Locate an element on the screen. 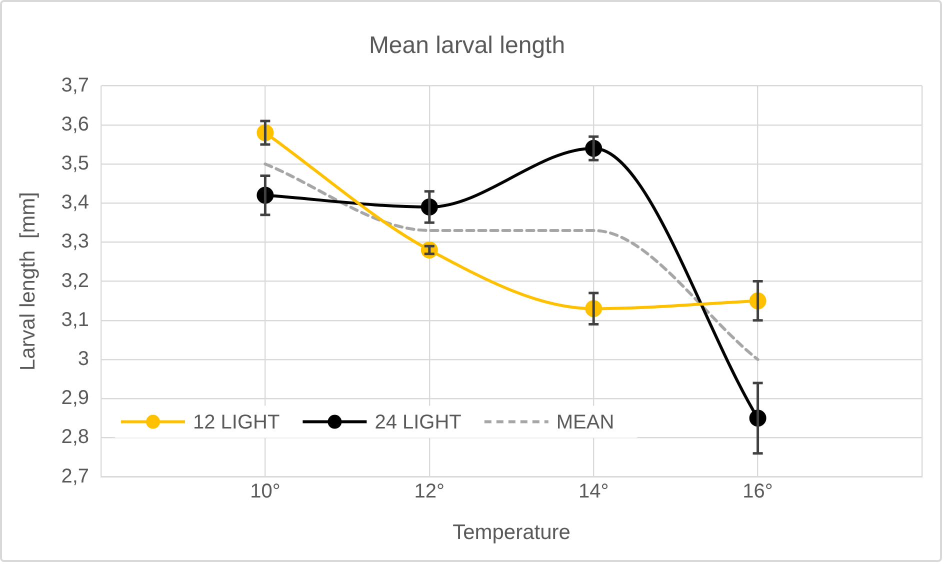 This screenshot has height=567, width=945. y-tick-label: 3,6 is located at coordinates (75, 124).